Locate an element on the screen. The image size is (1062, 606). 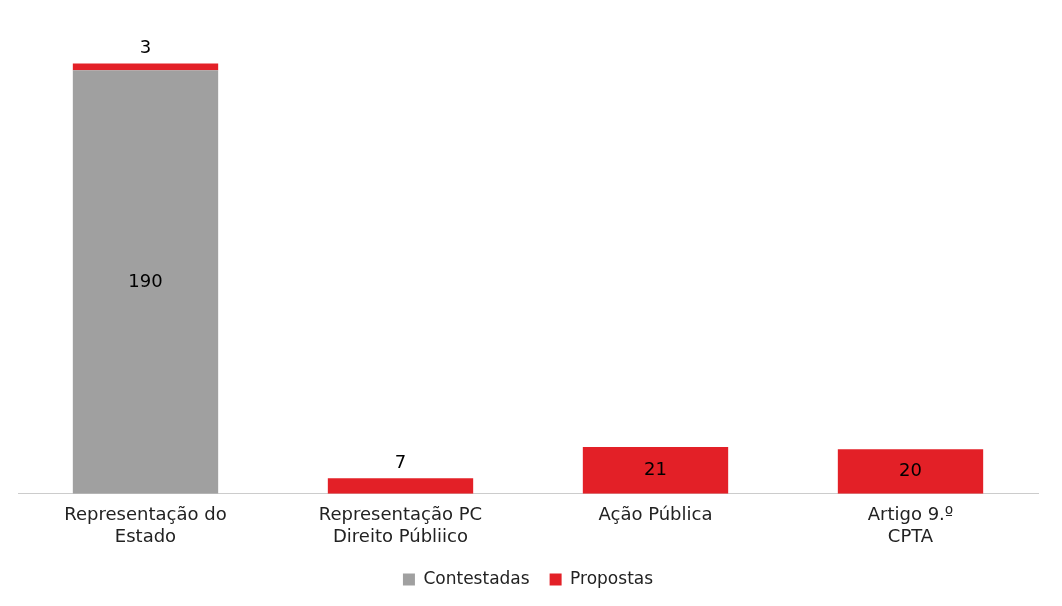
x-tick-label: Representação PC Direito Públiico is located at coordinates (400, 524).